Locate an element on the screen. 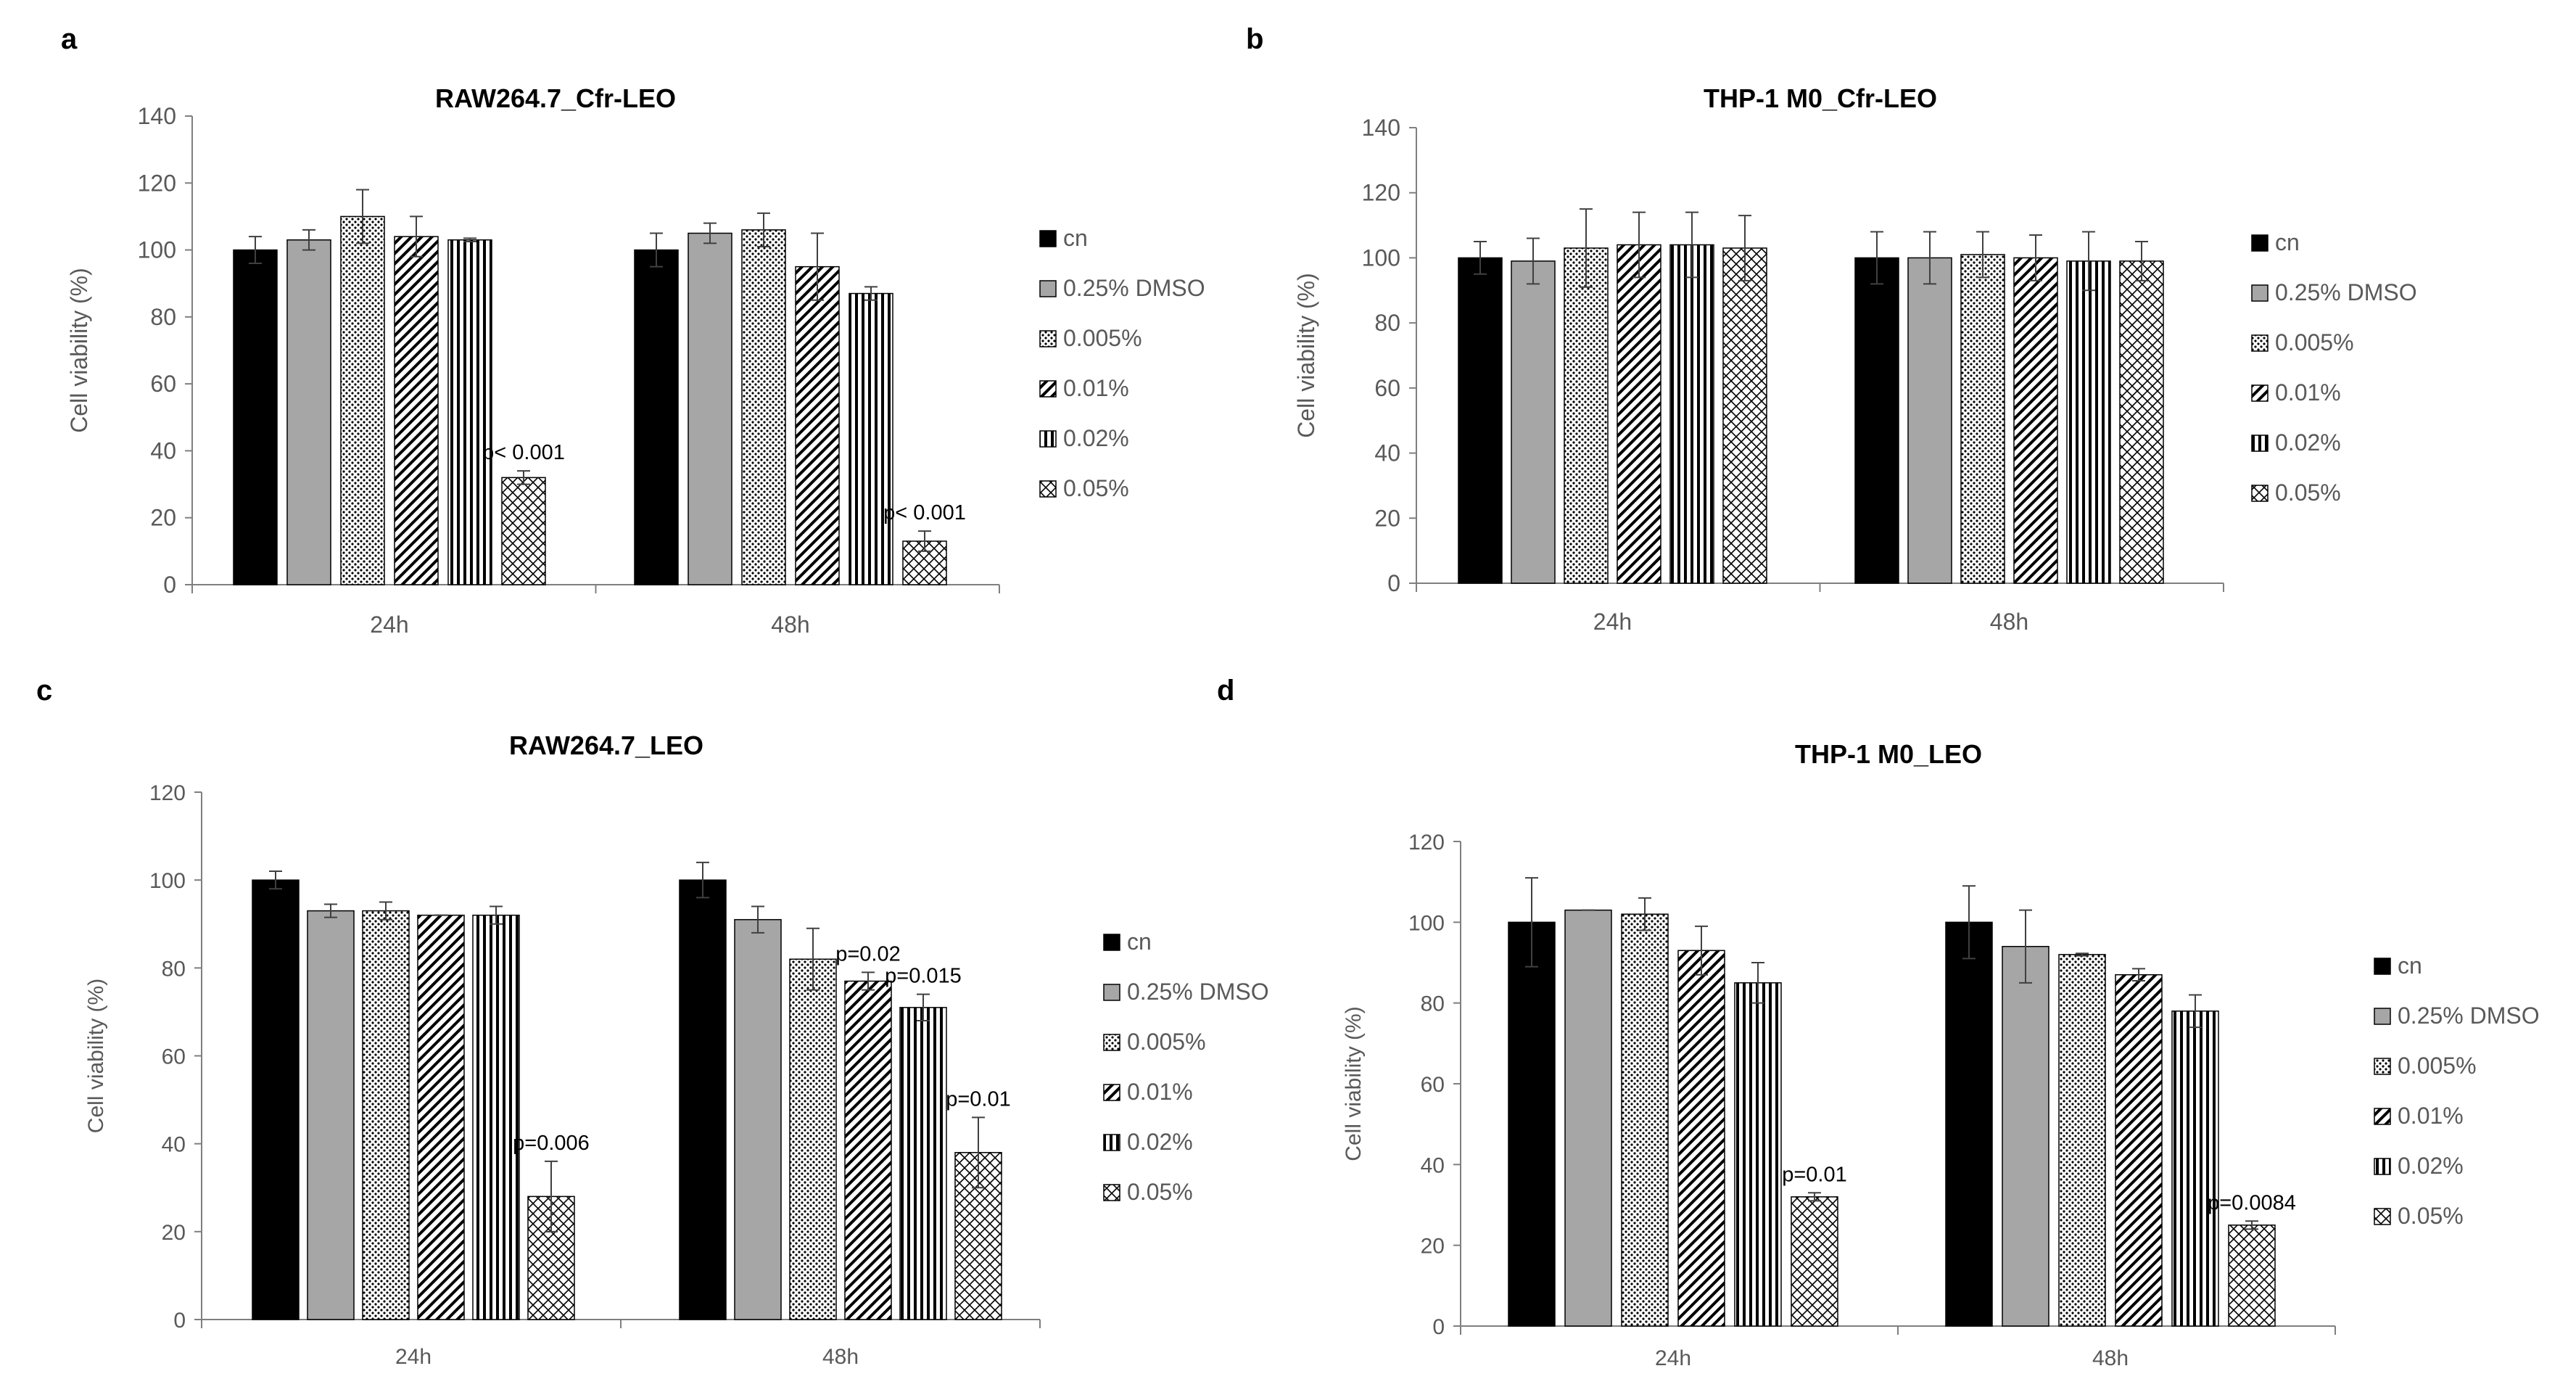  chart-title: RAW264.7_Cfr-LEO is located at coordinates (555, 98).